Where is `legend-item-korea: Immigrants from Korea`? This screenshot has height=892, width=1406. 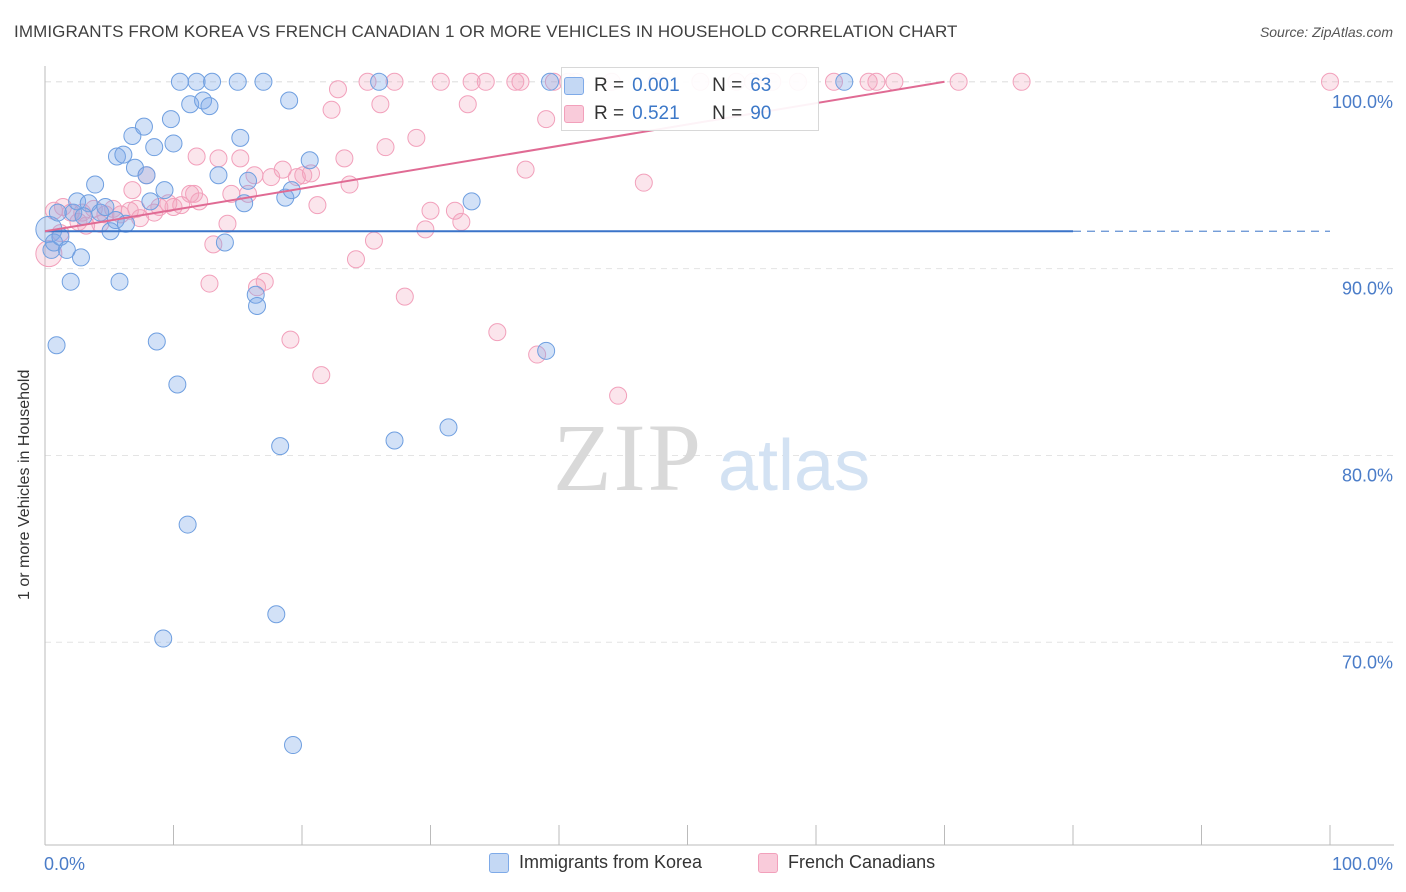
legend-item-korea: Immigrants from Korea is located at coordinates (595, 862).